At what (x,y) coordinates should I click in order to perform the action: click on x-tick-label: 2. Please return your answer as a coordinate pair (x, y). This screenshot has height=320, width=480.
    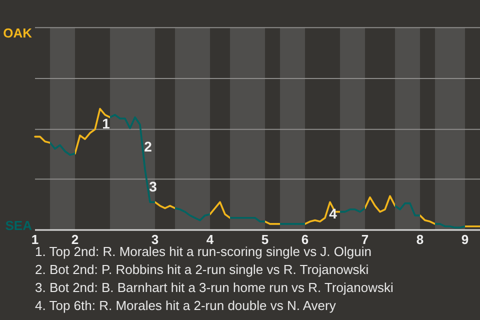
    Looking at the image, I should click on (75, 239).